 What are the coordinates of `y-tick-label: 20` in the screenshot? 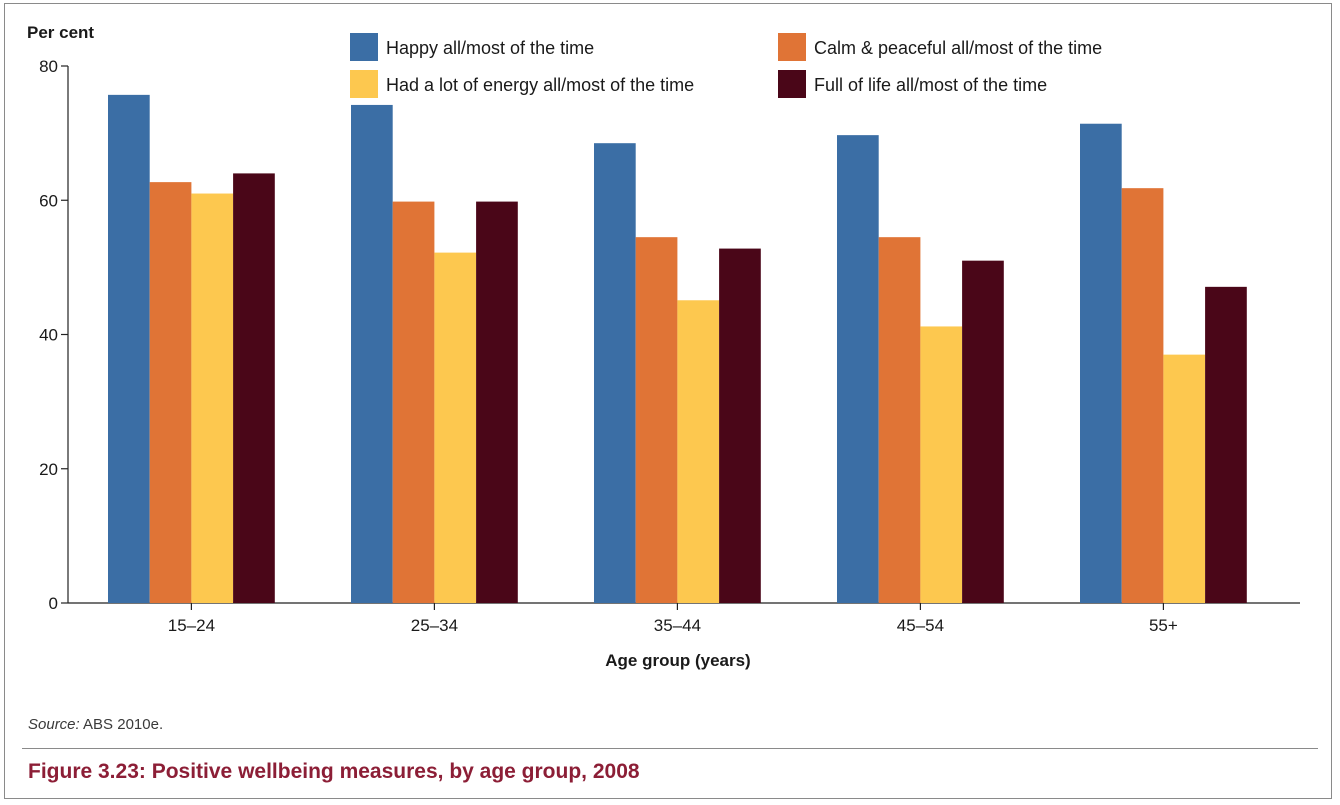 It's located at (48, 469).